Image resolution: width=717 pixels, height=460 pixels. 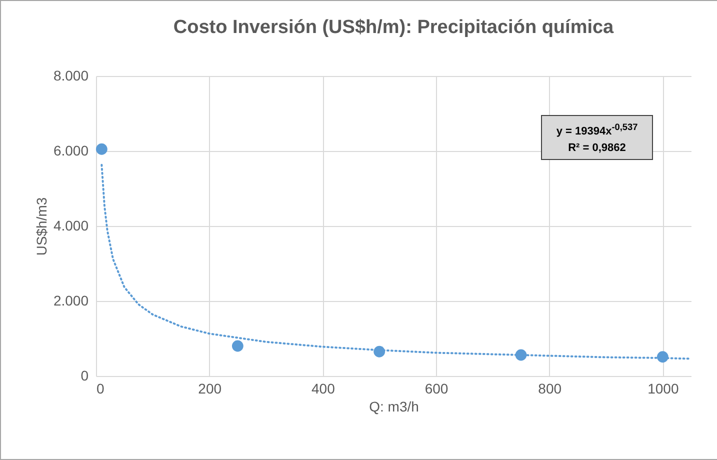 What do you see at coordinates (71, 300) in the screenshot?
I see `y-tick-label: 2.000` at bounding box center [71, 300].